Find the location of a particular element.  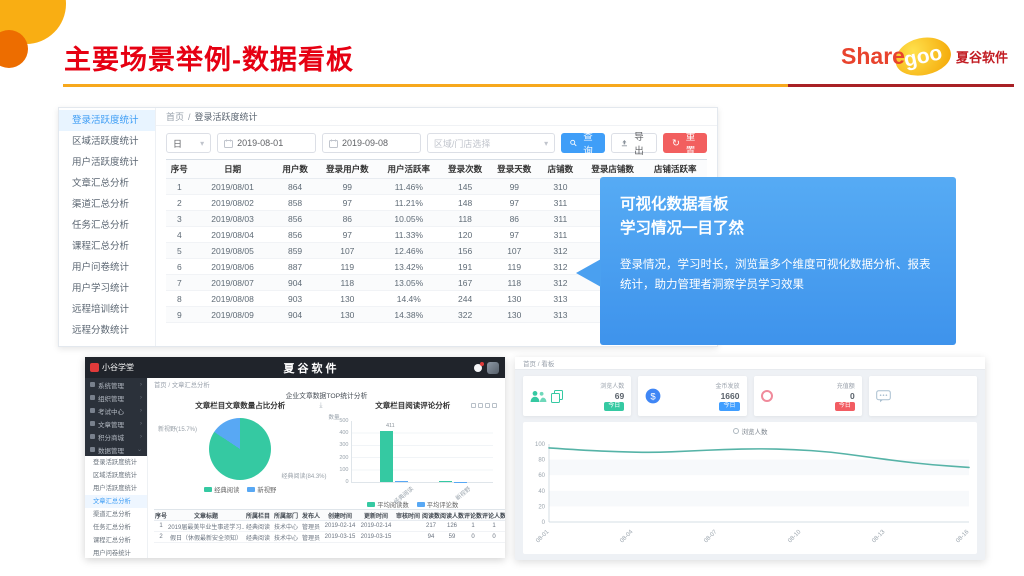

cell-users: 903 is located at coordinates (295, 298).